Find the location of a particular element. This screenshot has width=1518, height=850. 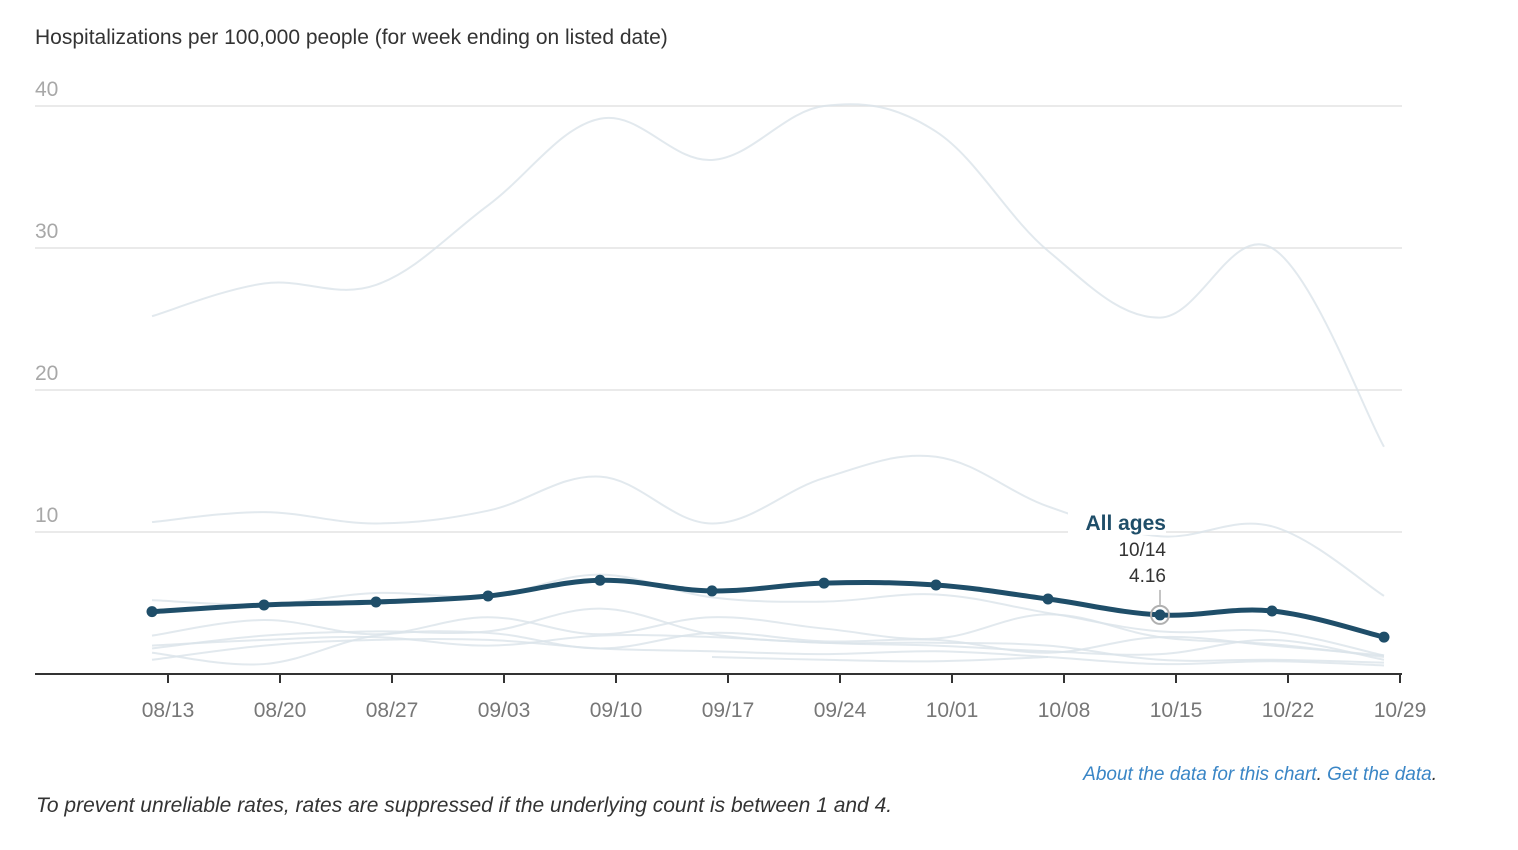

highlight-annotation: All ages 10/14 4.16 is located at coordinates (1119, 567).